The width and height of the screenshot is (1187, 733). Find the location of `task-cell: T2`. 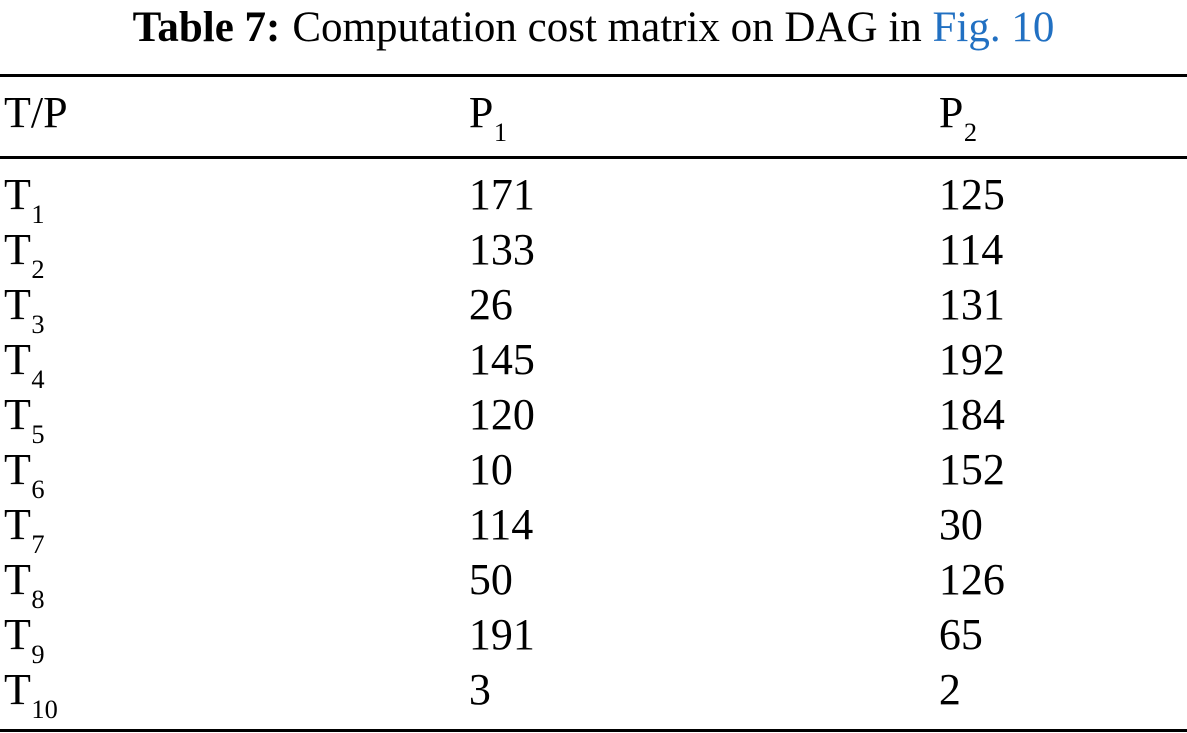

task-cell: T2 is located at coordinates (24, 254).